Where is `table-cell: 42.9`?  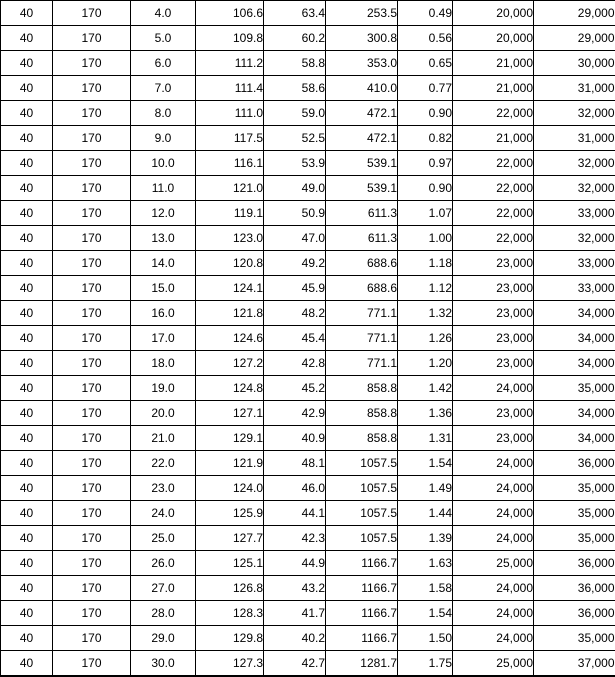
table-cell: 42.9 is located at coordinates (295, 413).